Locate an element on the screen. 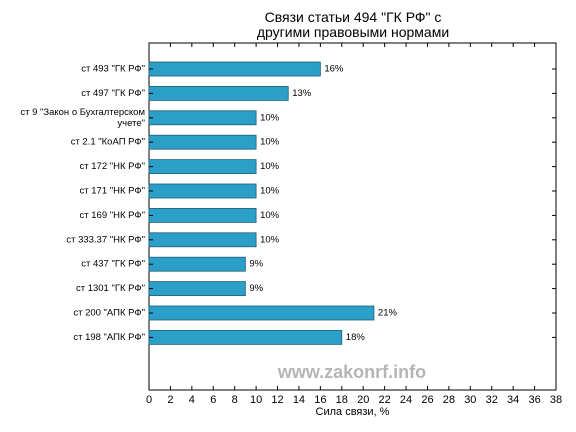 The height and width of the screenshot is (432, 576). x-tick-label: 34 is located at coordinates (513, 400).